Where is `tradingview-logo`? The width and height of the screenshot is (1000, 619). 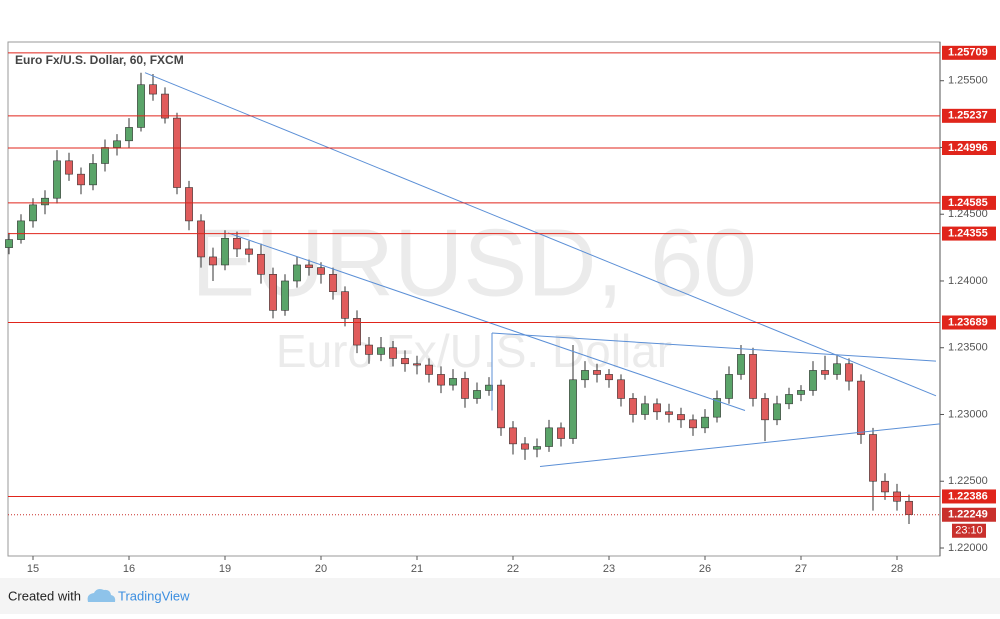
tradingview-logo is located at coordinates (101, 595).